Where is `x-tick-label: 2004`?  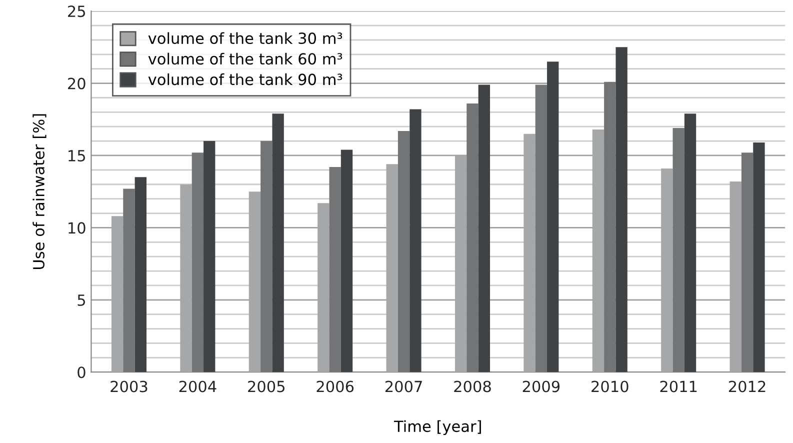 x-tick-label: 2004 is located at coordinates (197, 386).